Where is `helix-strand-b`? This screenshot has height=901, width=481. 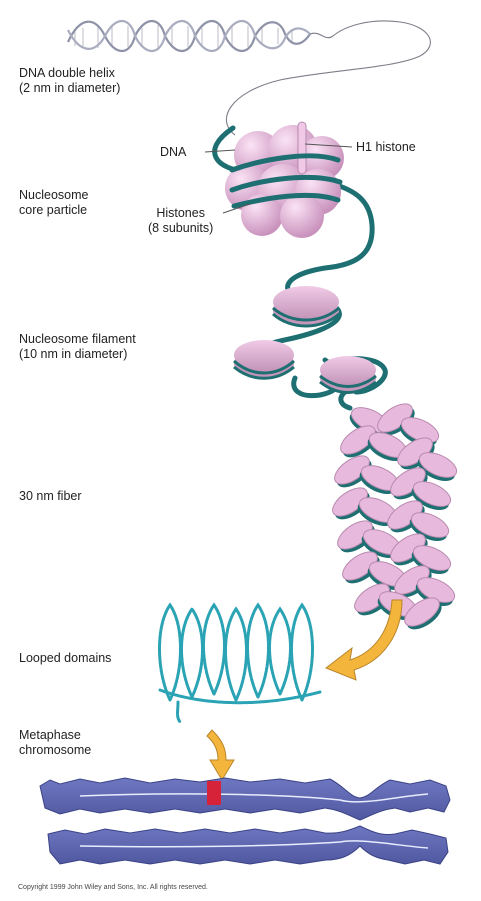 helix-strand-b is located at coordinates (189, 36).